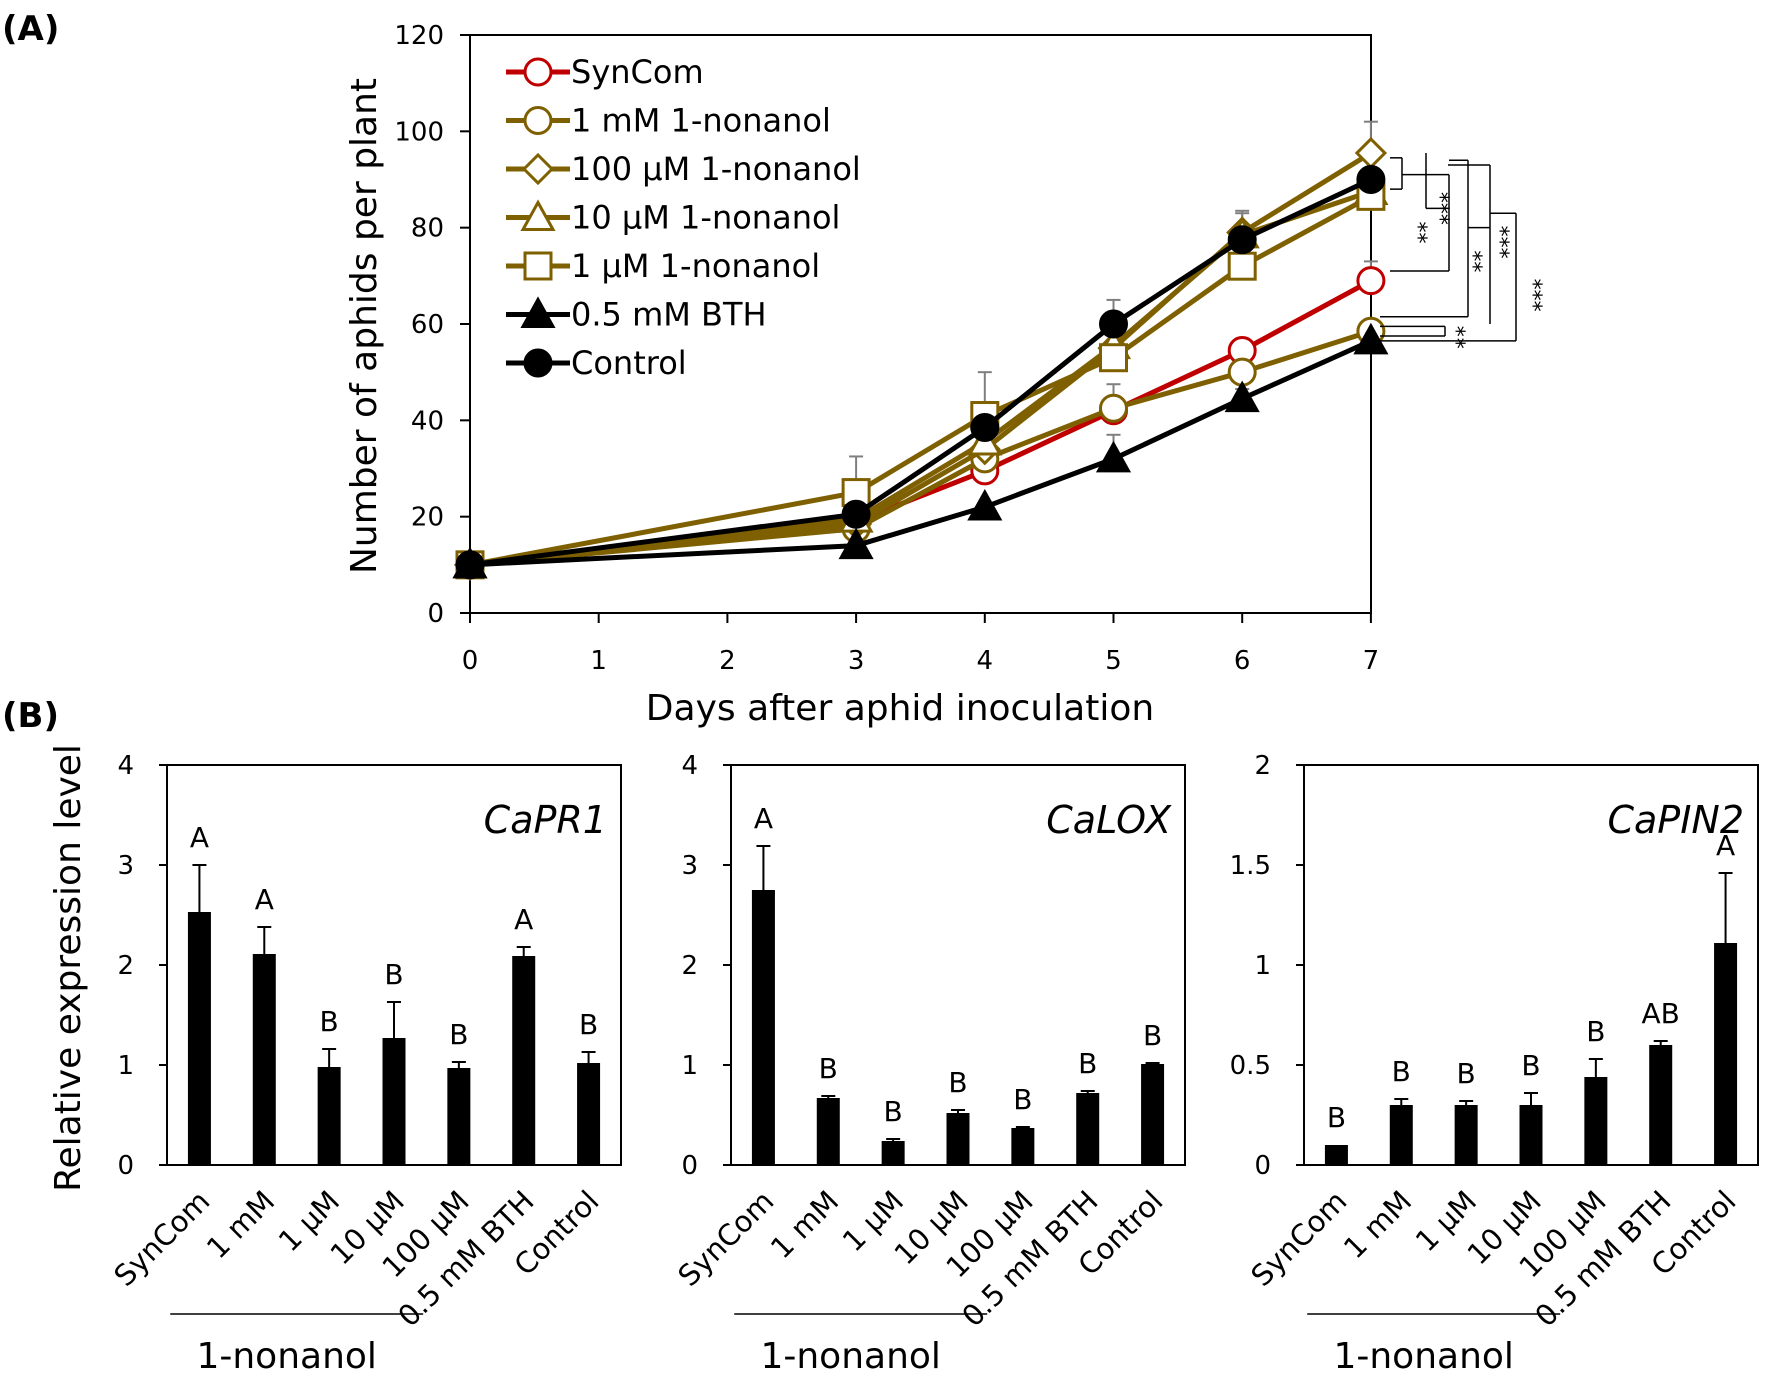 This screenshot has height=1382, width=1771. Describe the element at coordinates (1250, 1066) in the screenshot. I see `y-tick-label: 0.5` at that location.